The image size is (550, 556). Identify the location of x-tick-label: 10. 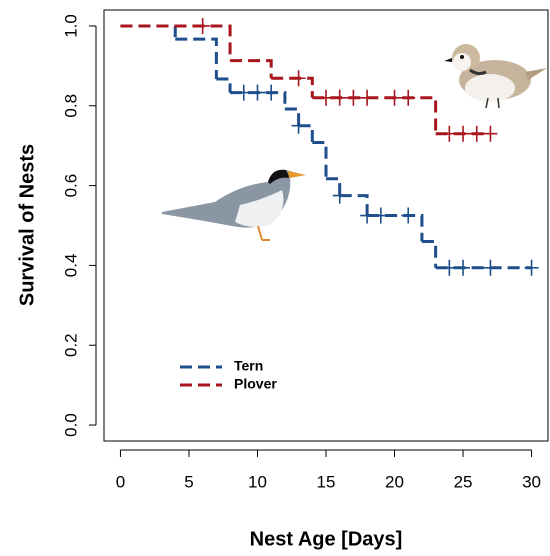
(257, 481).